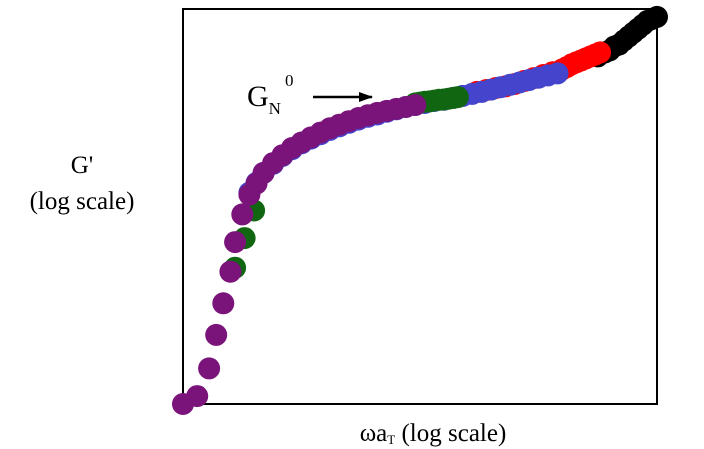 This screenshot has height=449, width=704. Describe the element at coordinates (270, 94) in the screenshot. I see `annotation-label: GN0` at that location.